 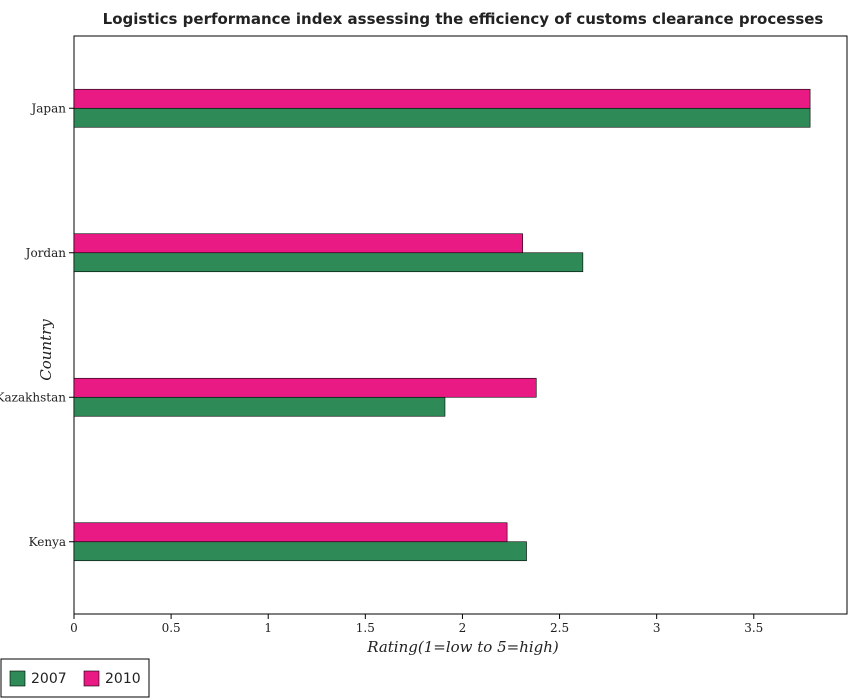 I want to click on y-tick-label: Jordan, so click(x=45, y=253).